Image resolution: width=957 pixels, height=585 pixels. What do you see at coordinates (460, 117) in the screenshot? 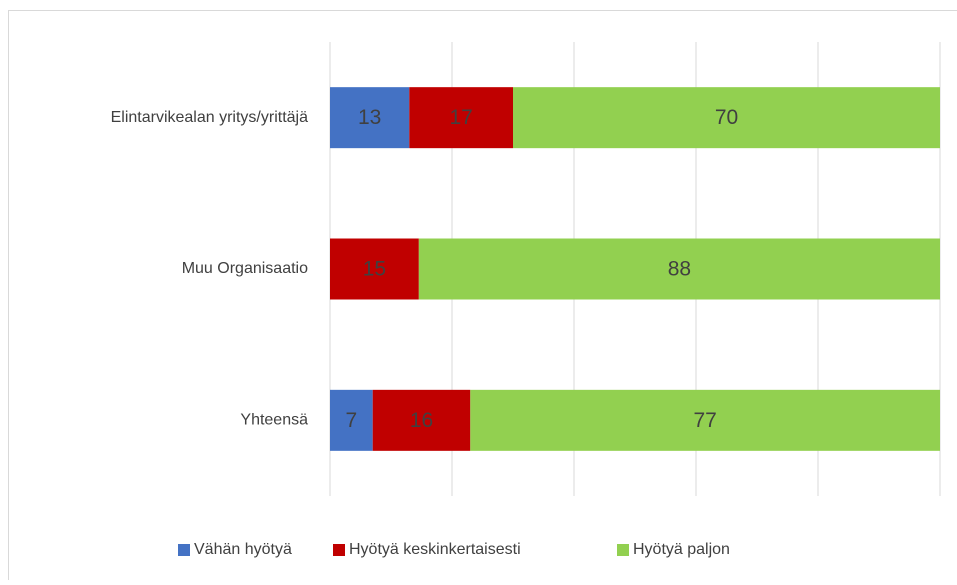
I see `data-label: 17` at bounding box center [460, 117].